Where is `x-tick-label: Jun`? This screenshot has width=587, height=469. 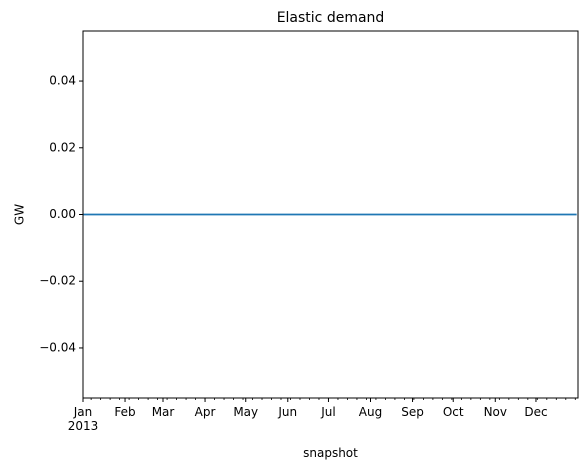
x-tick-label: Jun is located at coordinates (287, 412).